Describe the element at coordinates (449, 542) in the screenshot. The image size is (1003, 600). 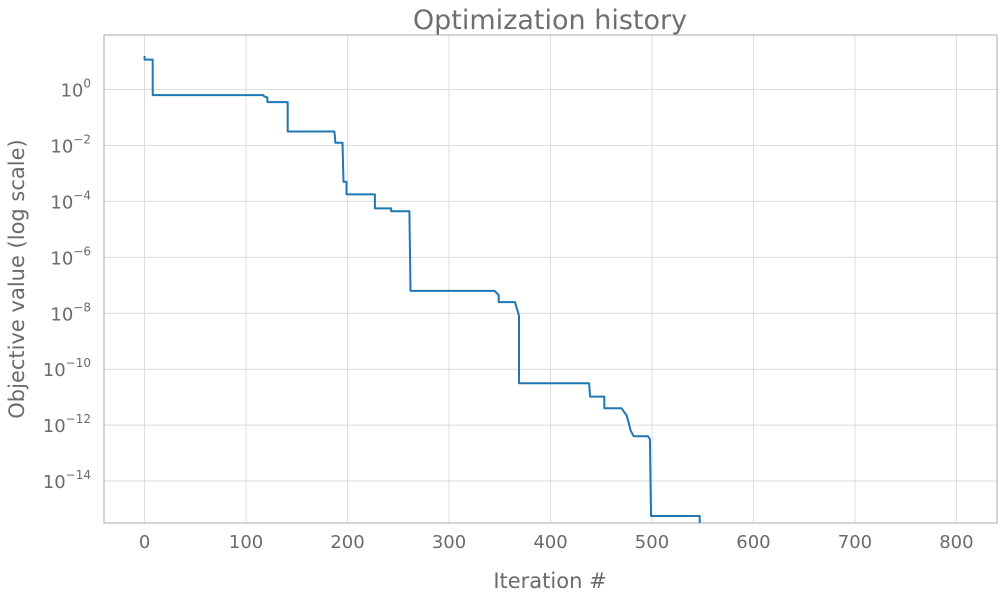
I see `x-tick-label: 300` at that location.